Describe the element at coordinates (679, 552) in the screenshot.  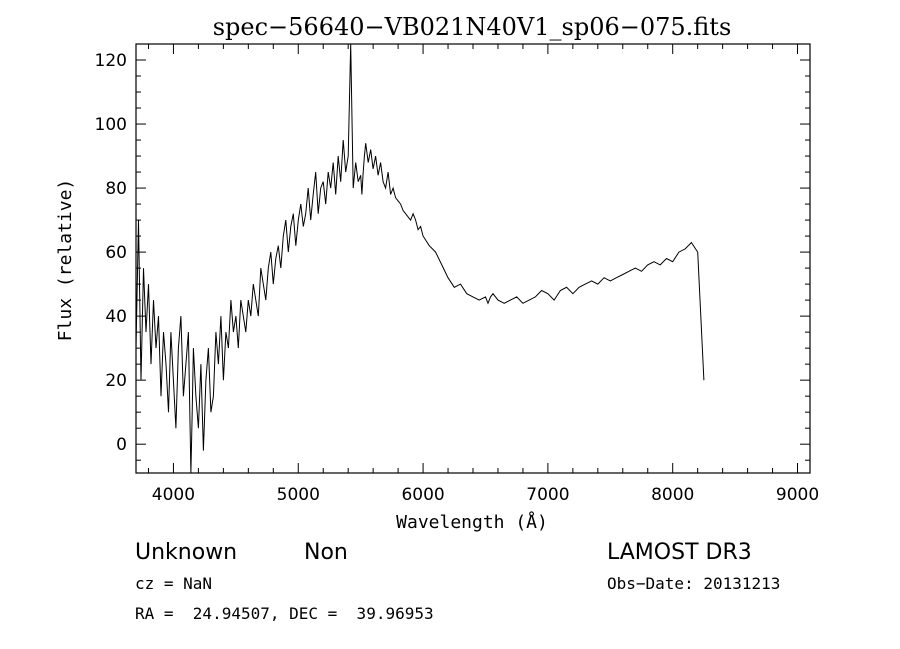
I see `survey-label: LAMOST DR3` at that location.